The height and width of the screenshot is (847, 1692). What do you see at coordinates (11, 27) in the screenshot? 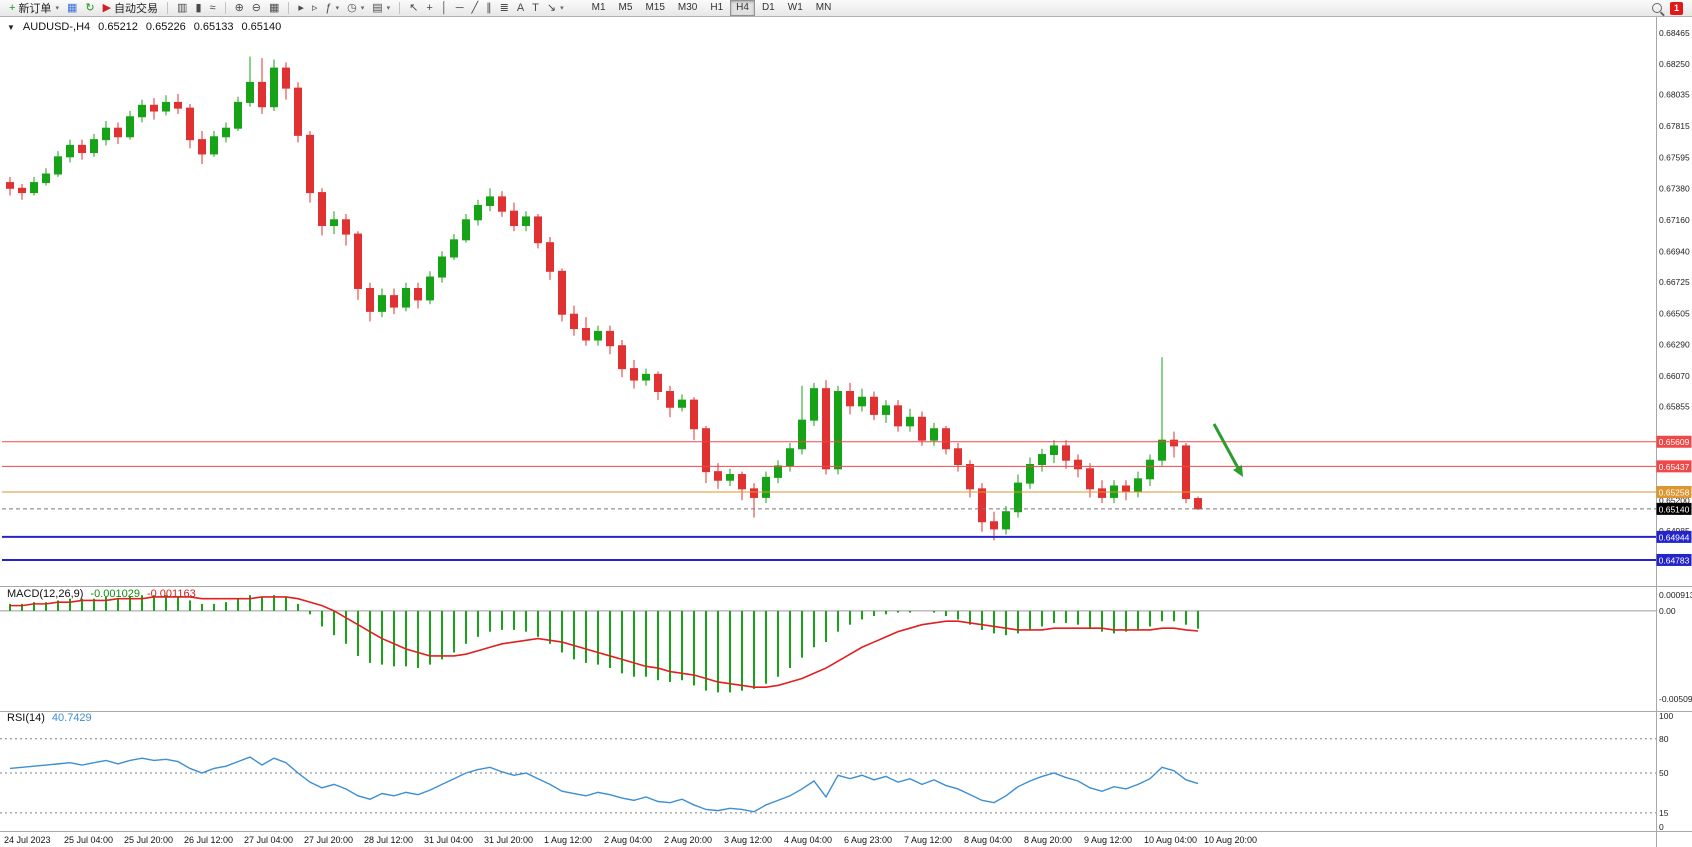
I see `chart-collapse-button: ▼` at bounding box center [11, 27].